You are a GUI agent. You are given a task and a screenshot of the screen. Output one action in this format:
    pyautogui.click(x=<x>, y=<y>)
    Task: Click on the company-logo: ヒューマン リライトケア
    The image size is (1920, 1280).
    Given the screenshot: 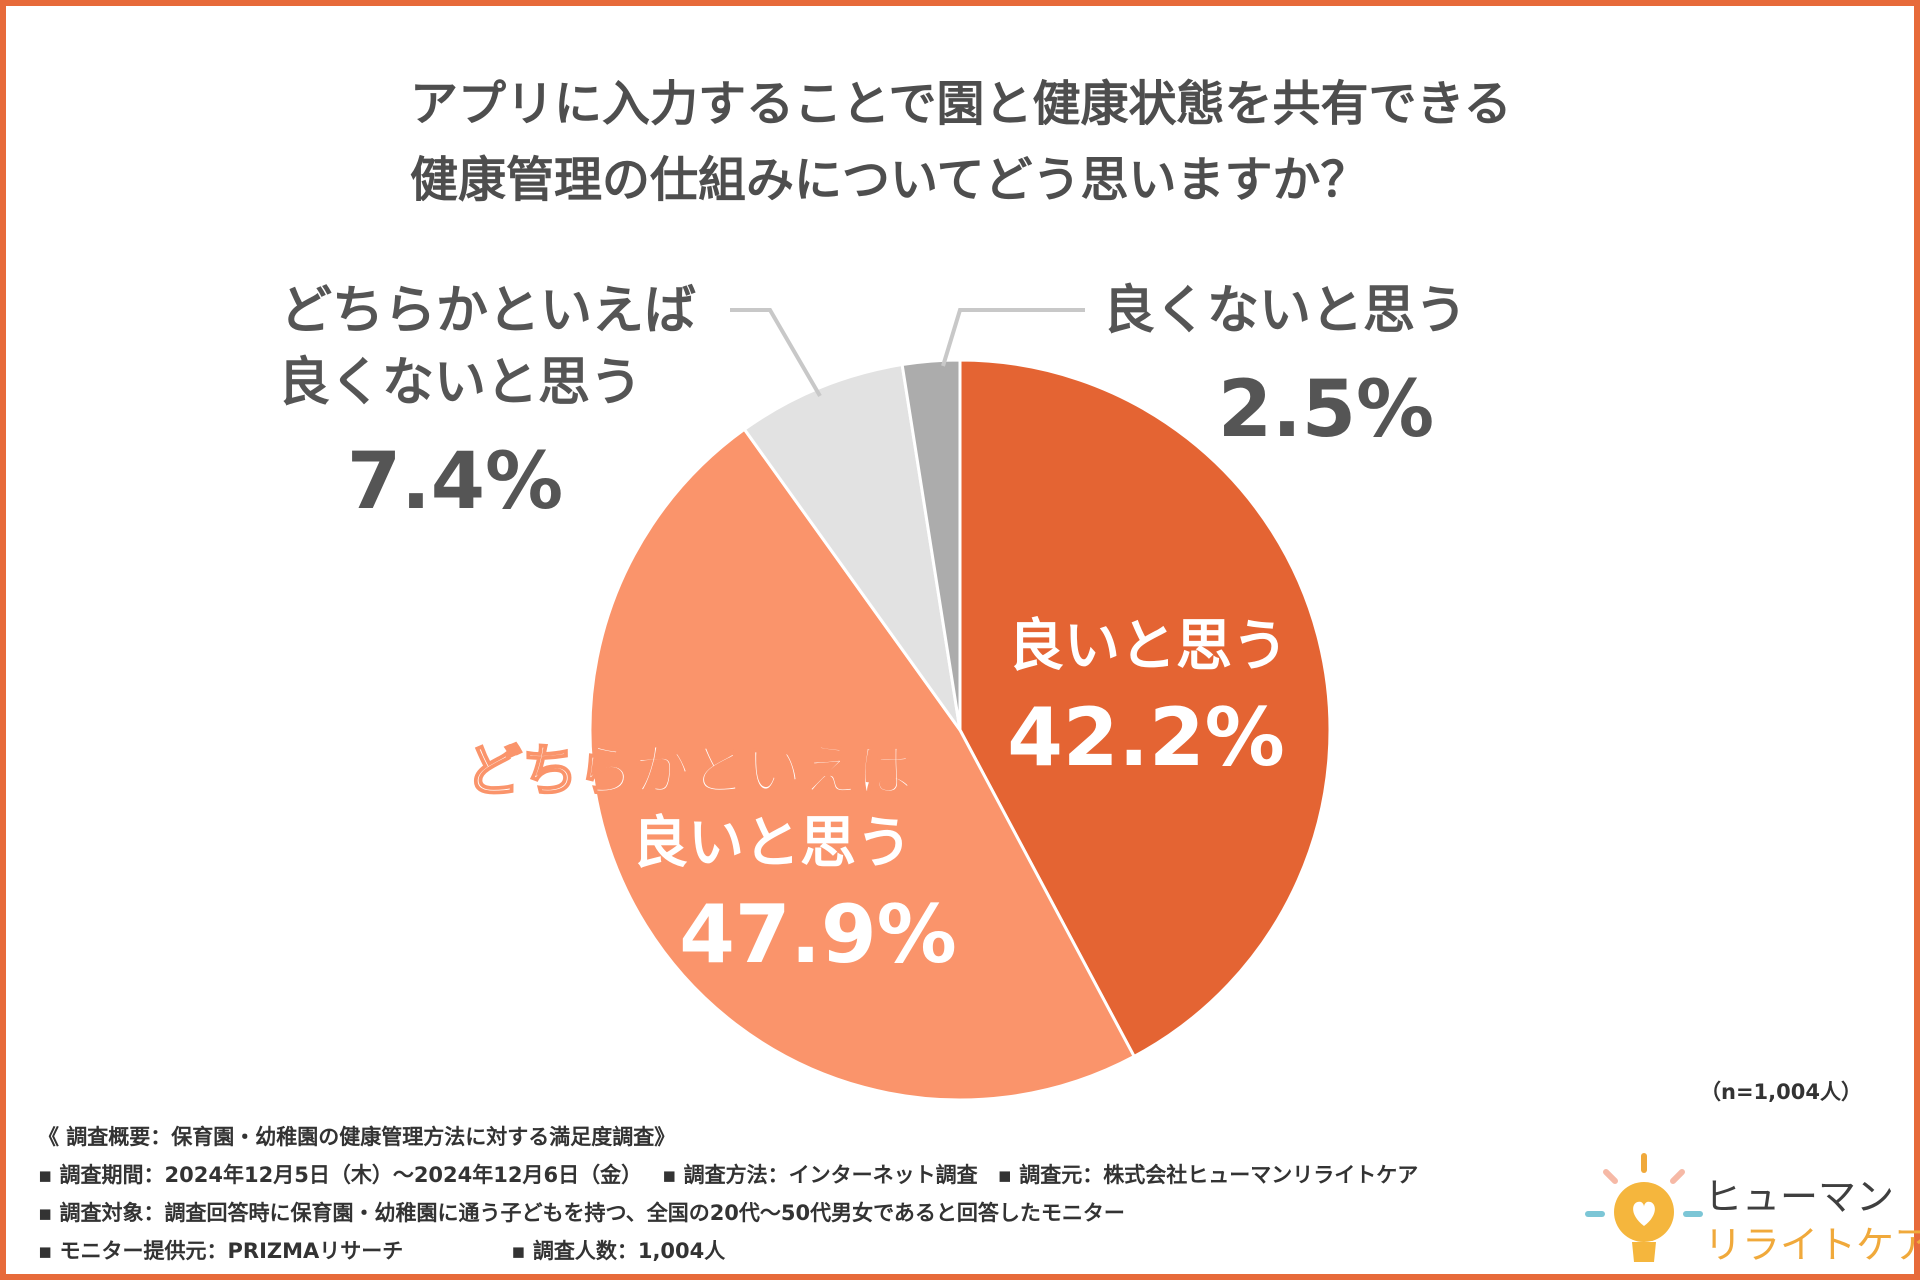 What is the action you would take?
    pyautogui.click(x=1752, y=1210)
    